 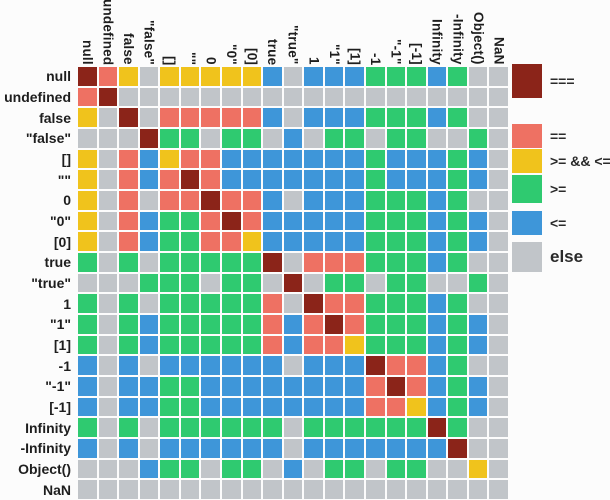 What do you see at coordinates (190, 58) in the screenshot?
I see `col-label-text: ""` at bounding box center [190, 58].